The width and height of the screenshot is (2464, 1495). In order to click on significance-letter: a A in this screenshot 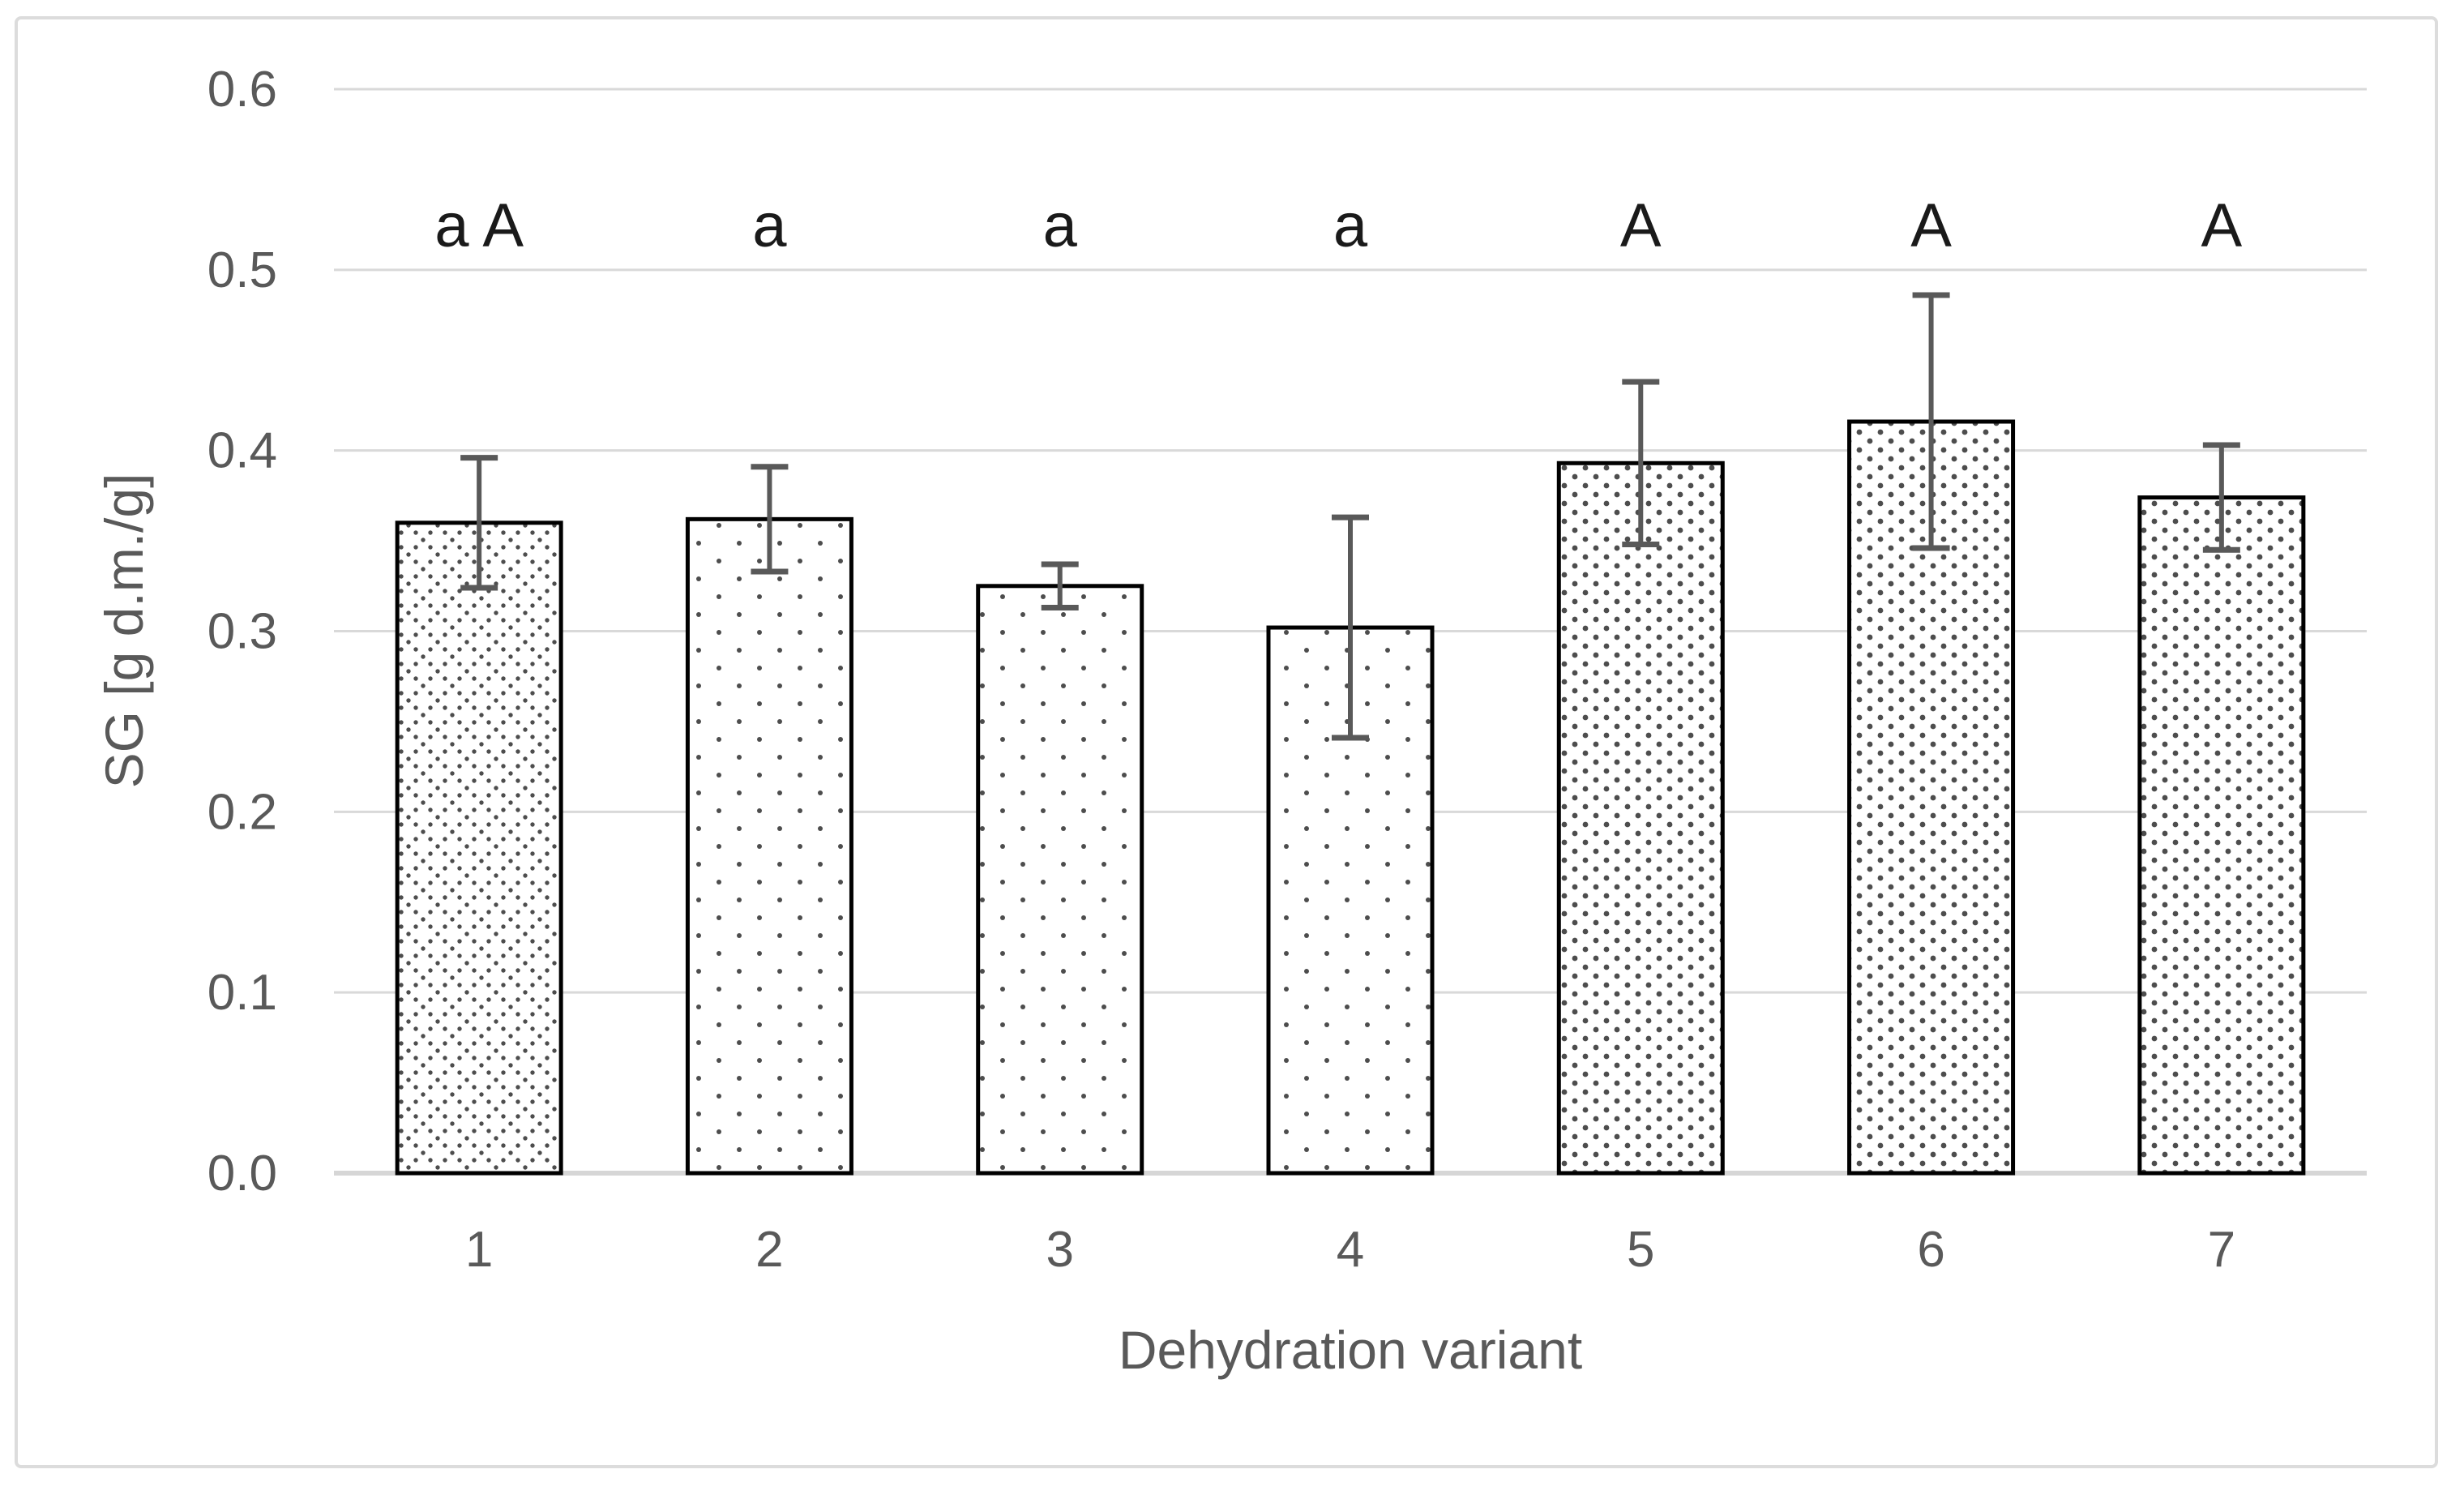, I will do `click(479, 225)`.